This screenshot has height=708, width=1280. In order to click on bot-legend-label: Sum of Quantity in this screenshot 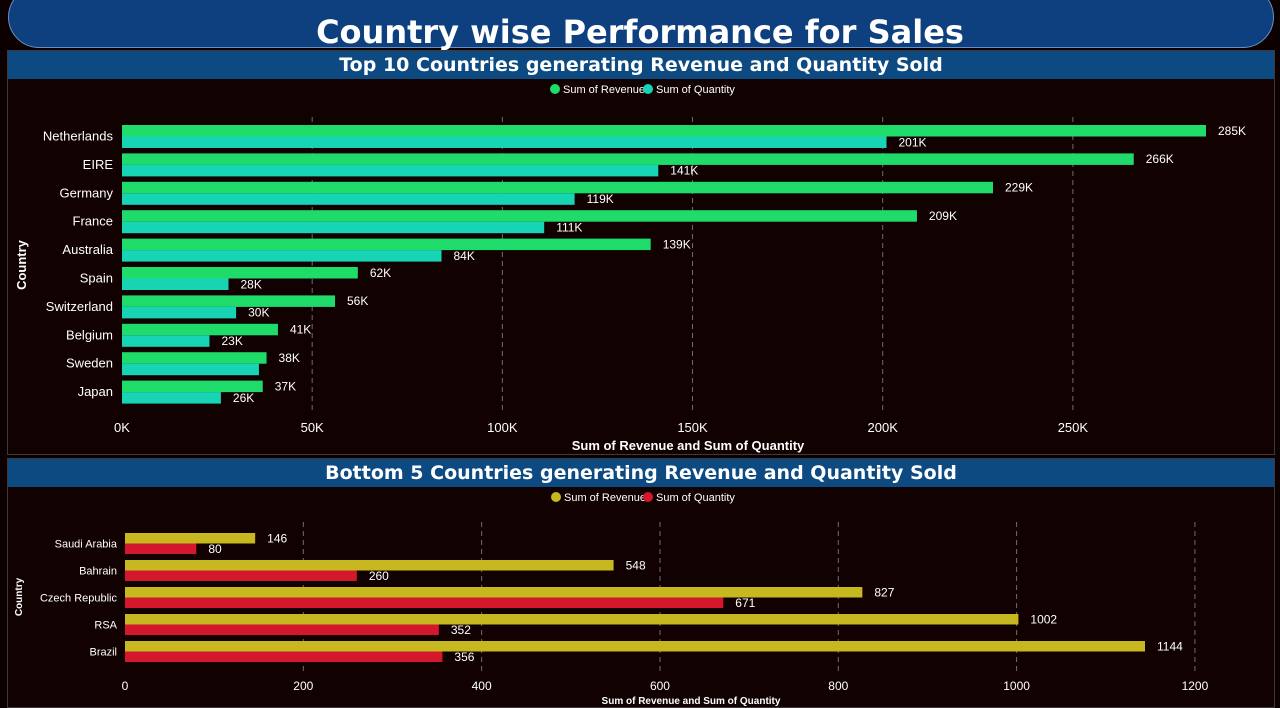, I will do `click(695, 498)`.